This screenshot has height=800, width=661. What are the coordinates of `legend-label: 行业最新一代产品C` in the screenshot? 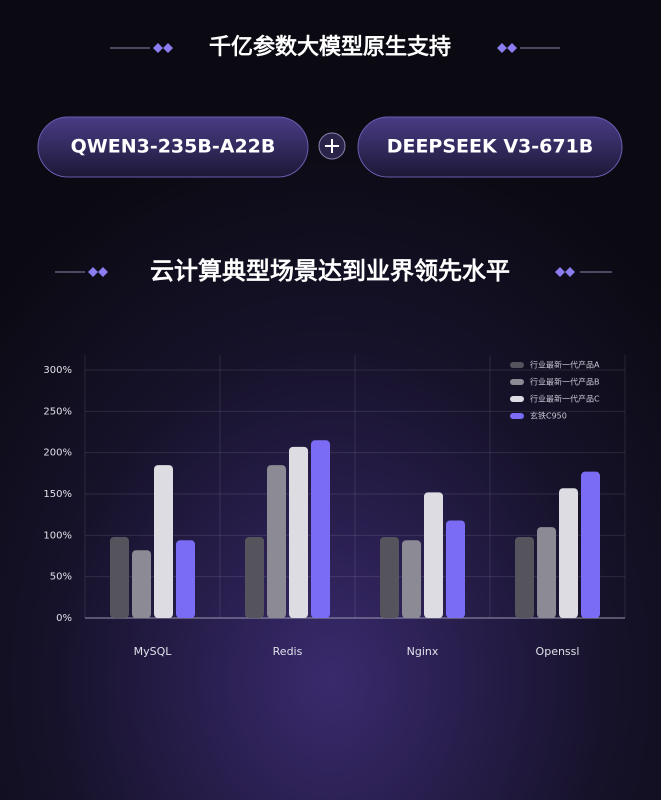 It's located at (565, 399).